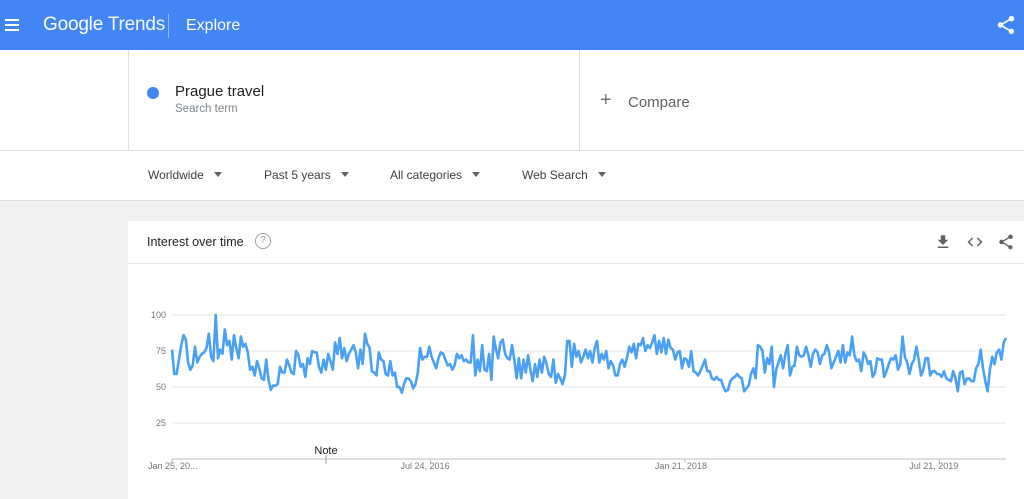 The width and height of the screenshot is (1024, 499). What do you see at coordinates (975, 242) in the screenshot?
I see `embed-code-icon` at bounding box center [975, 242].